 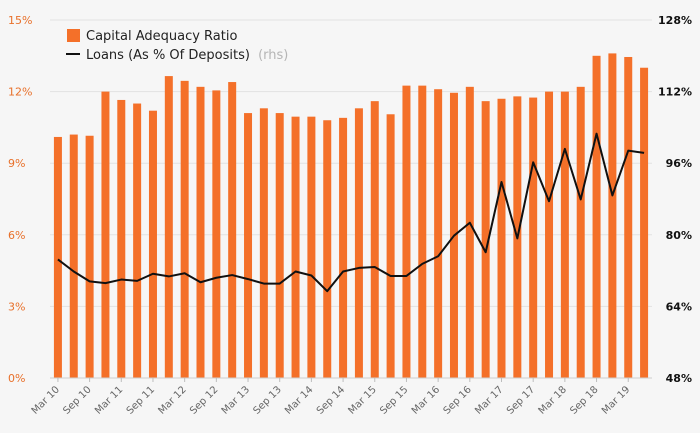 I want to click on x-tick-label: Sep 11, so click(x=141, y=400).